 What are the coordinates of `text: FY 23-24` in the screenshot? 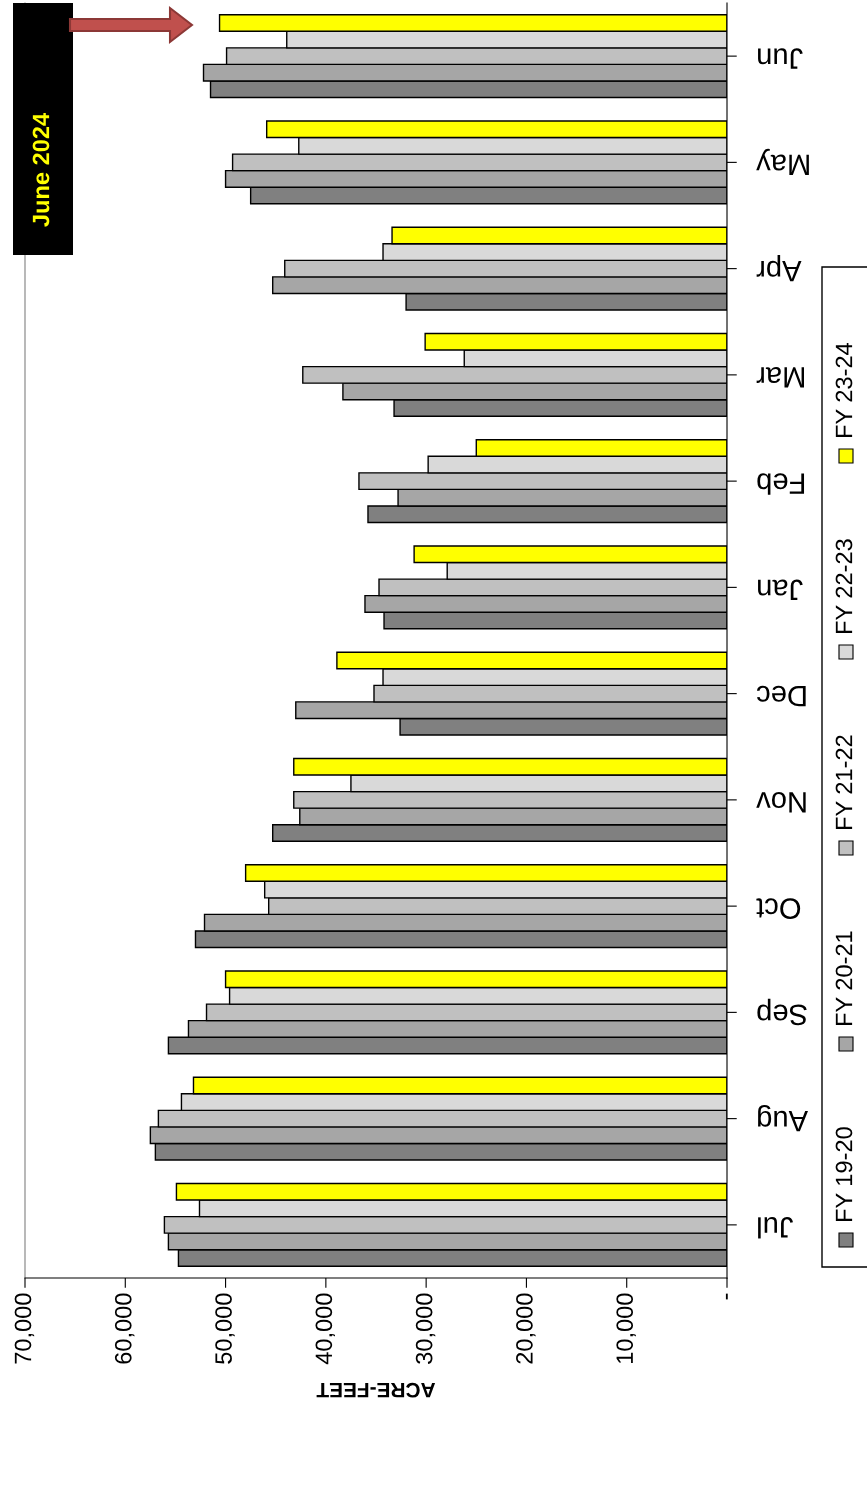 It's located at (844, 390).